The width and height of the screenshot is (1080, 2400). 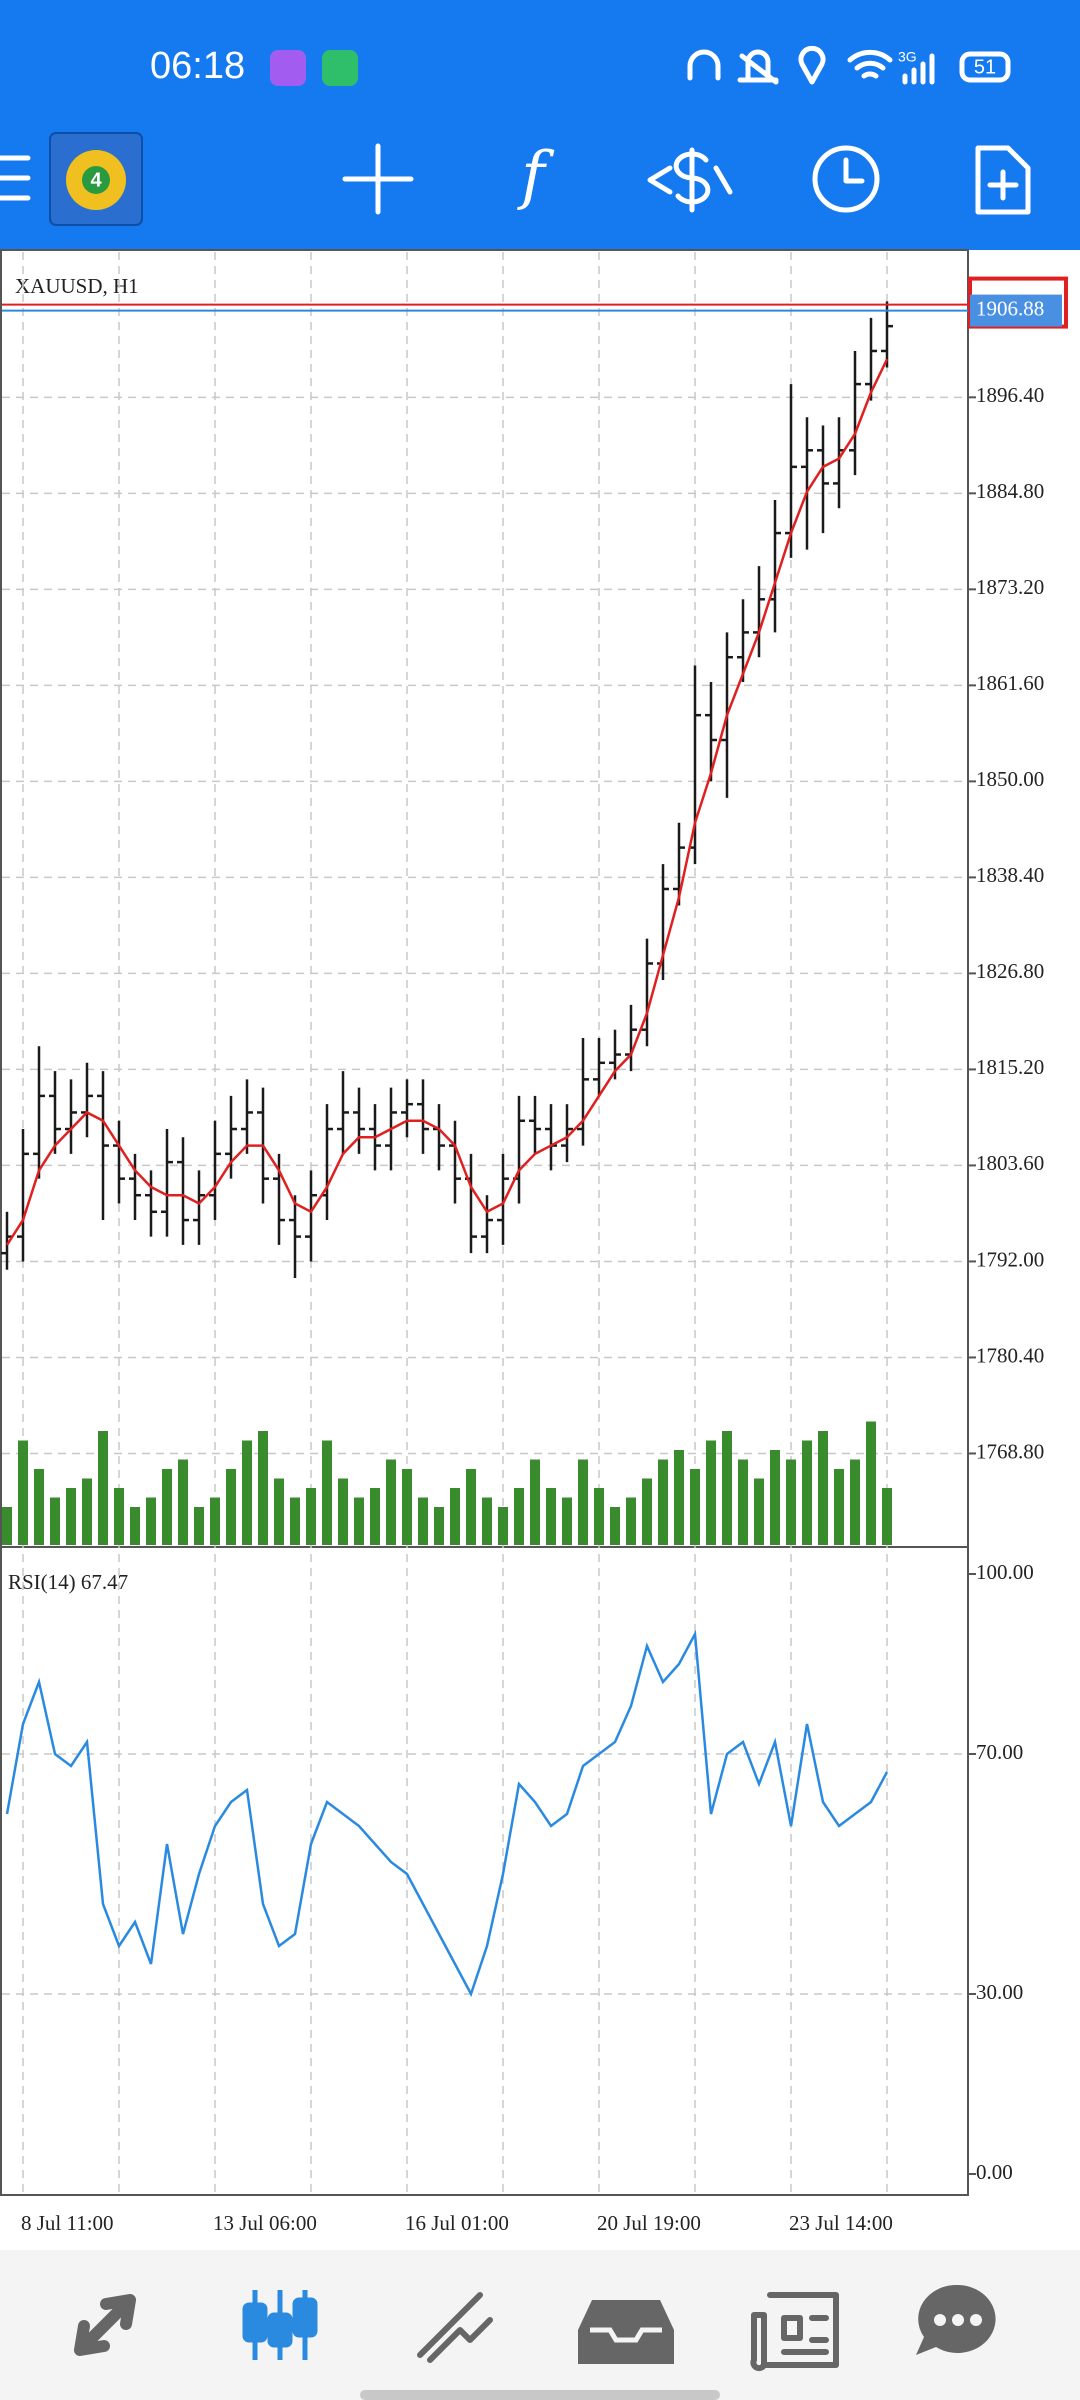 What do you see at coordinates (197, 66) in the screenshot?
I see `status-time: 06:18` at bounding box center [197, 66].